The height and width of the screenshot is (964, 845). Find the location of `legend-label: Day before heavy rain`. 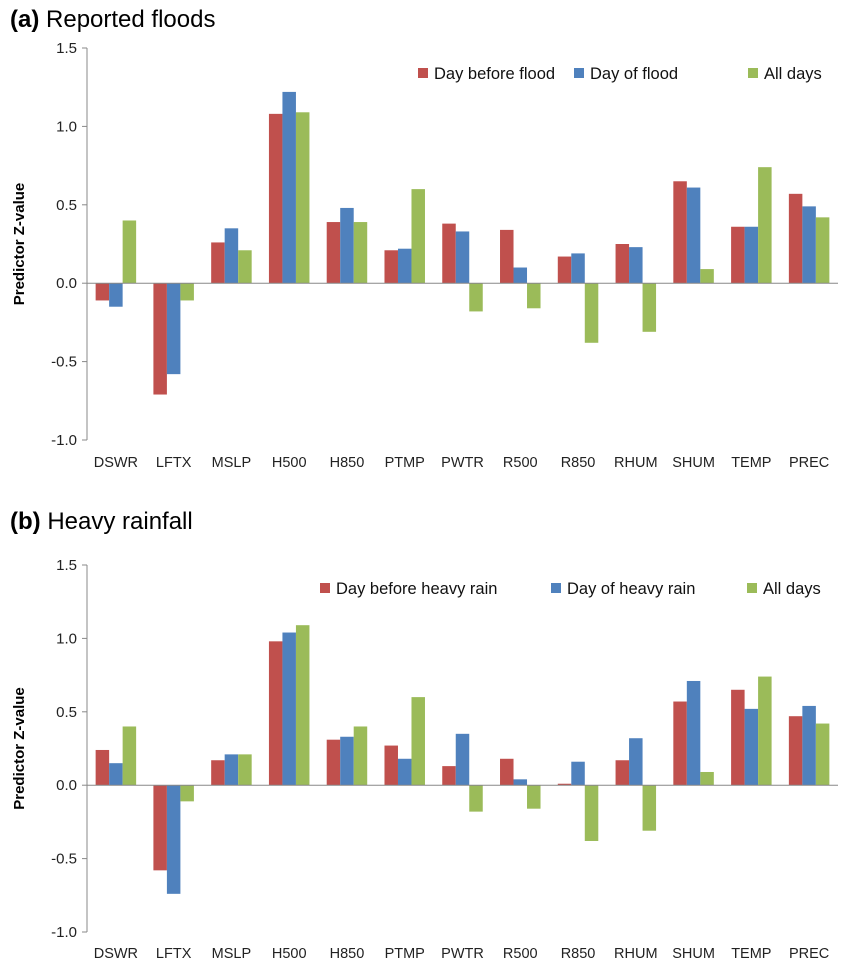

legend-label: Day before heavy rain is located at coordinates (416, 589).